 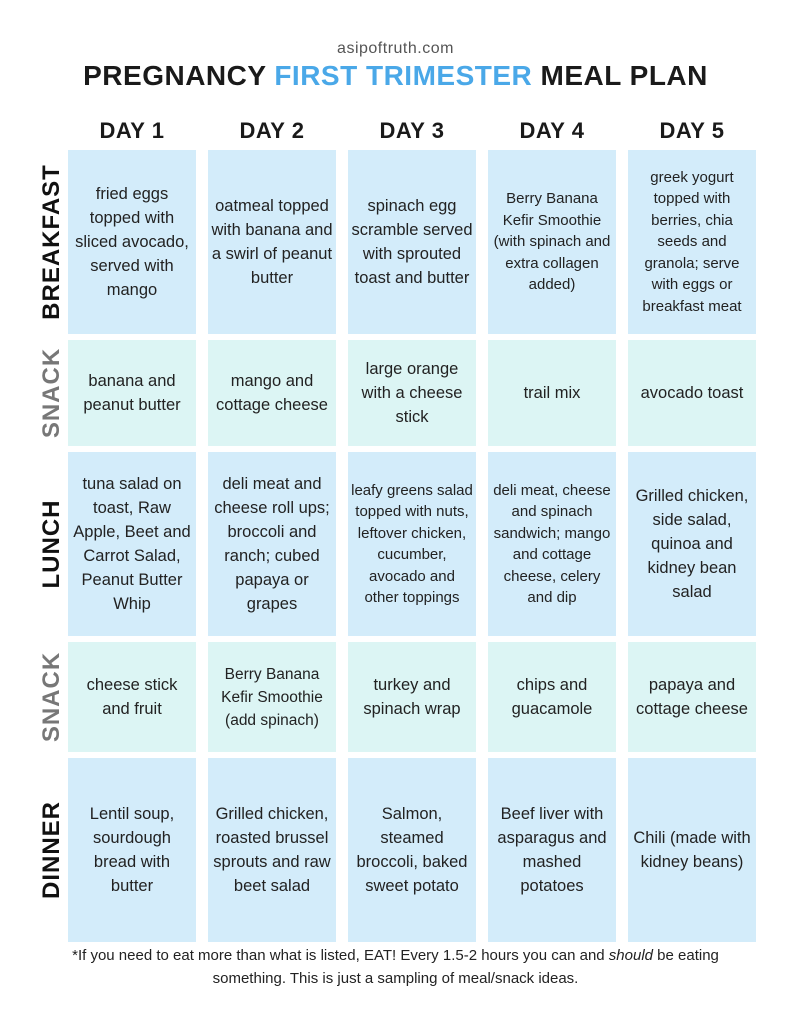 I want to click on day-header-4: DAY 4, so click(x=552, y=130).